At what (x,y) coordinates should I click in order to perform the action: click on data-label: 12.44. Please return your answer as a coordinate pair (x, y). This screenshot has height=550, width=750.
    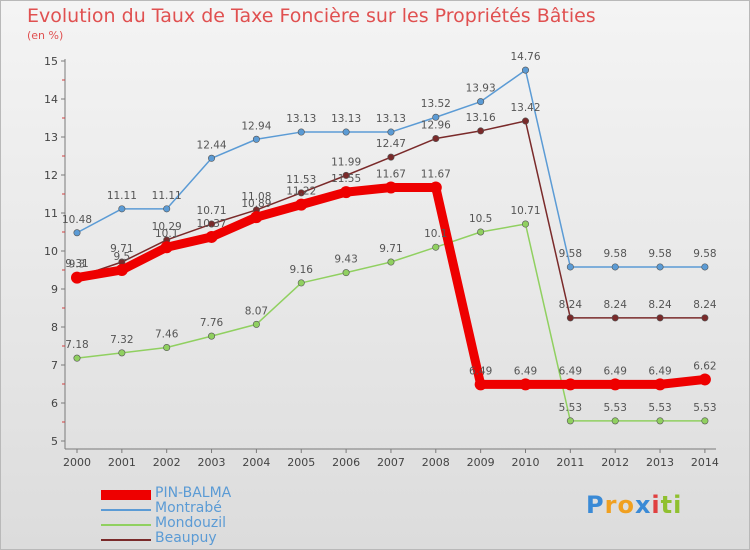
    Looking at the image, I should click on (212, 145).